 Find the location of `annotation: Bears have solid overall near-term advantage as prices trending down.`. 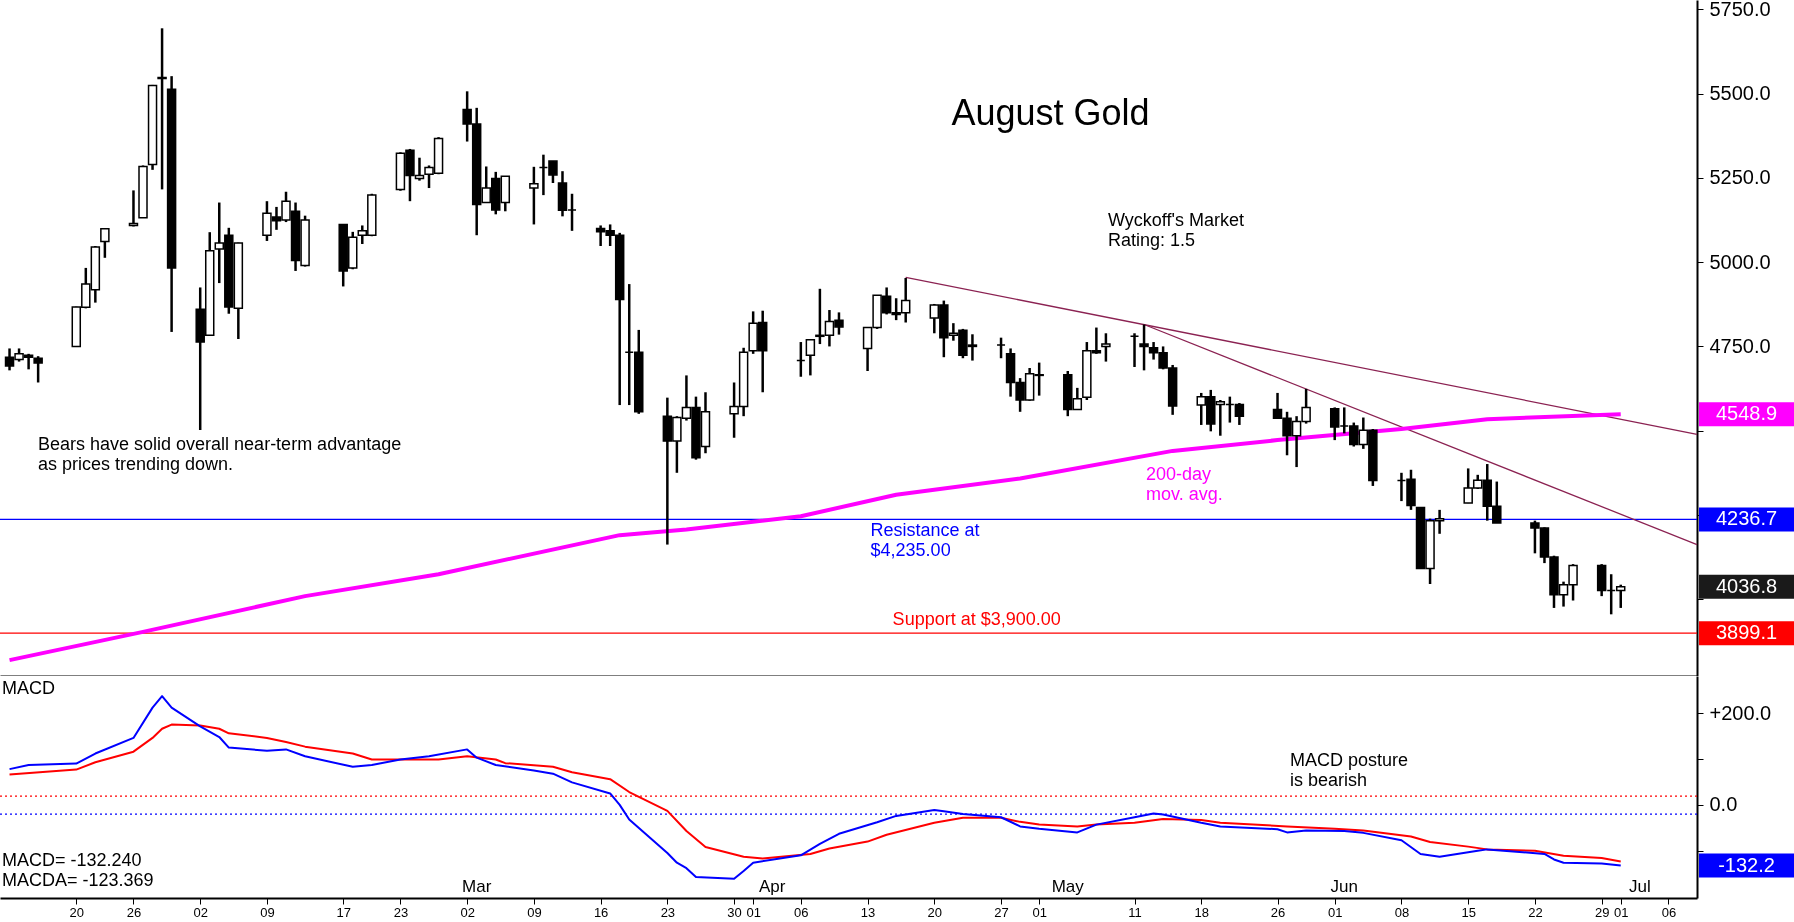

annotation: Bears have solid overall near-term advantage as prices trending down. is located at coordinates (220, 454).